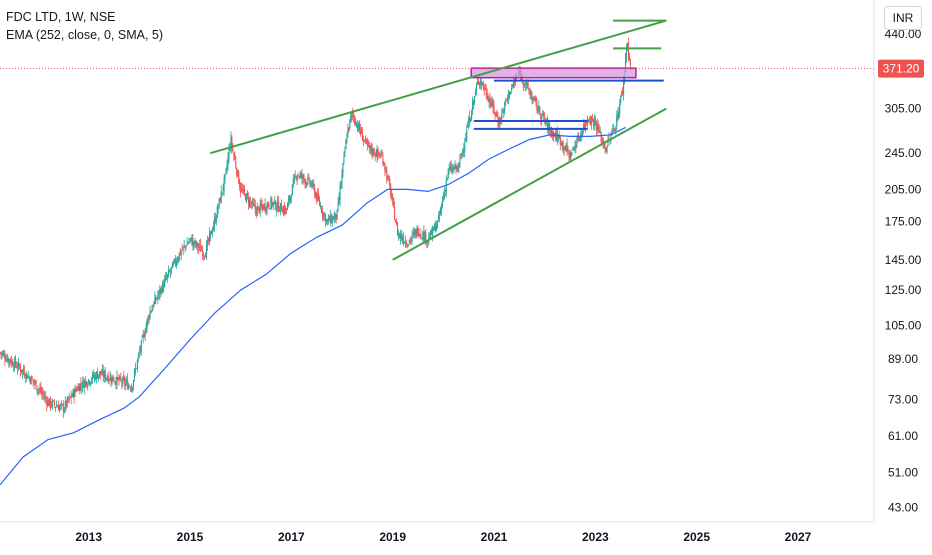 The image size is (932, 555). What do you see at coordinates (903, 18) in the screenshot?
I see `currency-badge: INR` at bounding box center [903, 18].